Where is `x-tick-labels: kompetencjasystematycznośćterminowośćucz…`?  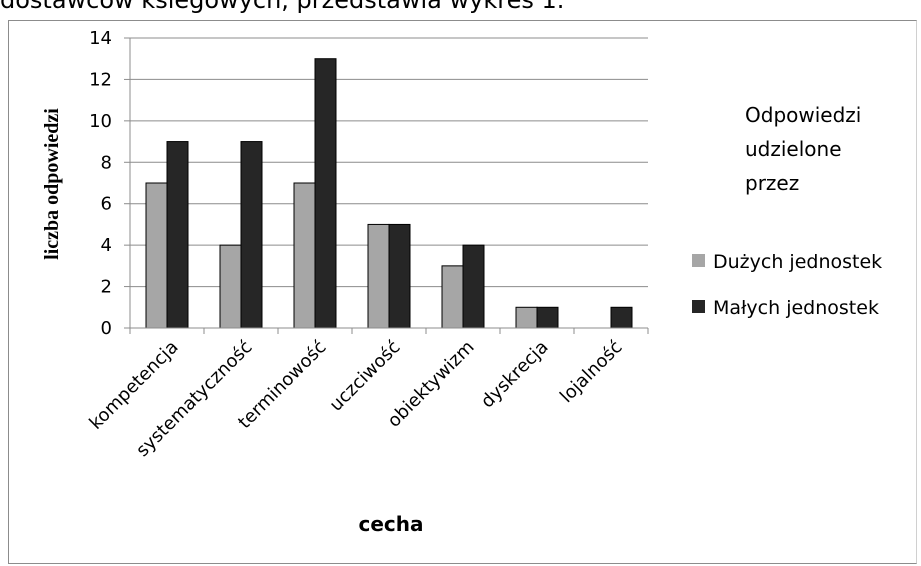 x-tick-labels: kompetencjasystematycznośćterminowośćucz… is located at coordinates (355, 399).